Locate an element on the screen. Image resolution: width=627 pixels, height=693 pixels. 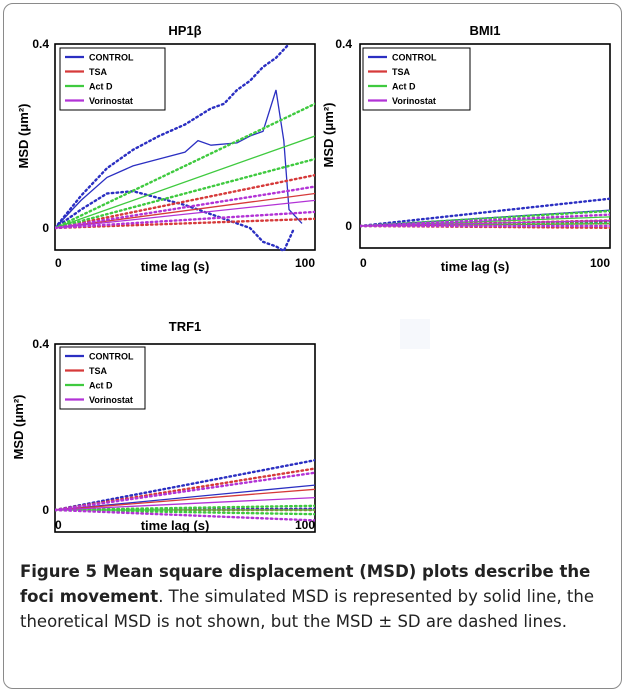
blank-square is located at coordinates (415, 334).